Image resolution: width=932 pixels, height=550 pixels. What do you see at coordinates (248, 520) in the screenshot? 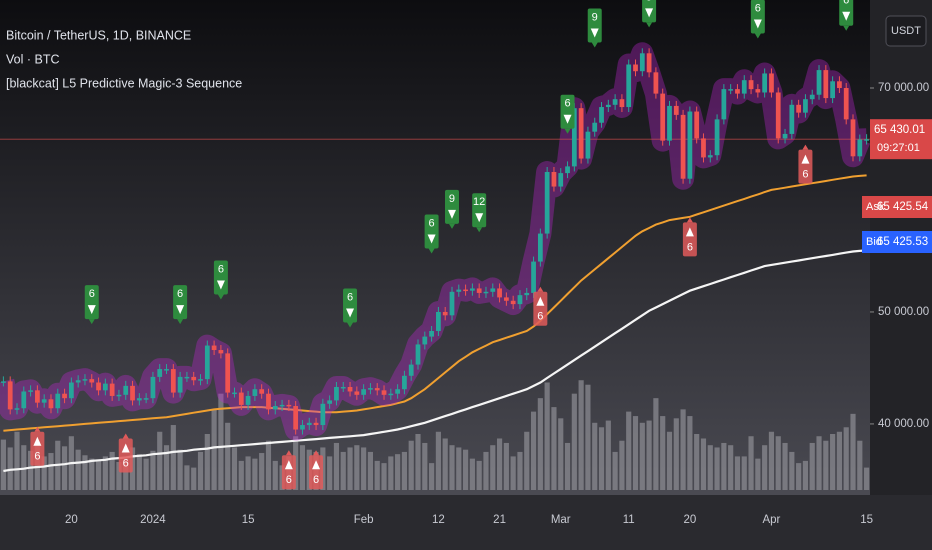
I see `x-tick-label: 15` at bounding box center [248, 520].